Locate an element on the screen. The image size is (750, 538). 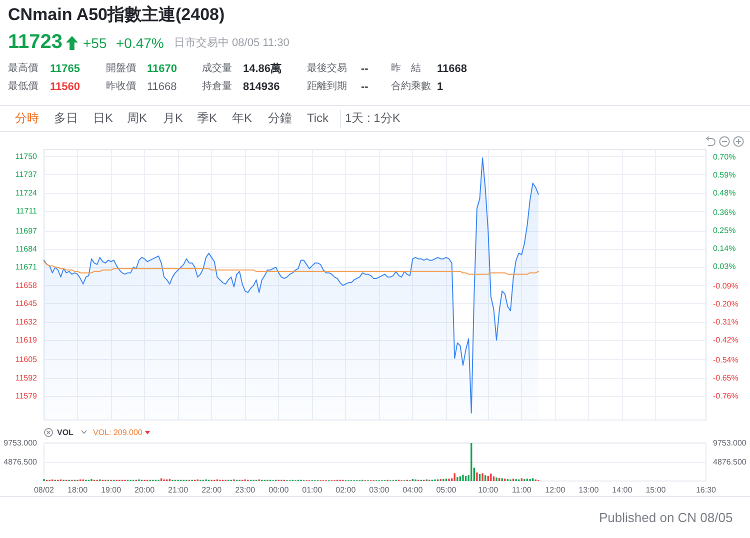
x-tick-label: 13:00 is located at coordinates (589, 490).